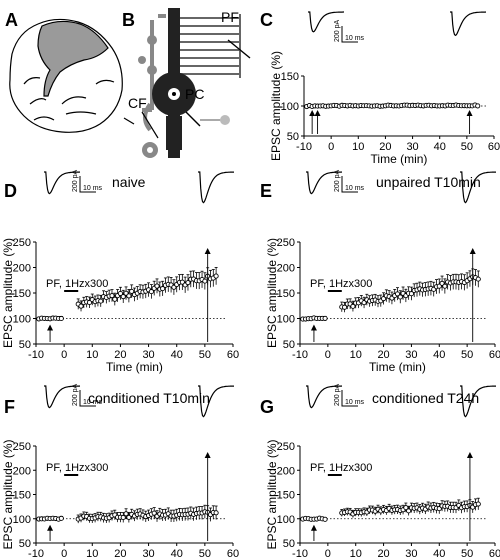  What do you see at coordinates (66, 75) in the screenshot?
I see `cerebellum-drawing` at bounding box center [66, 75].